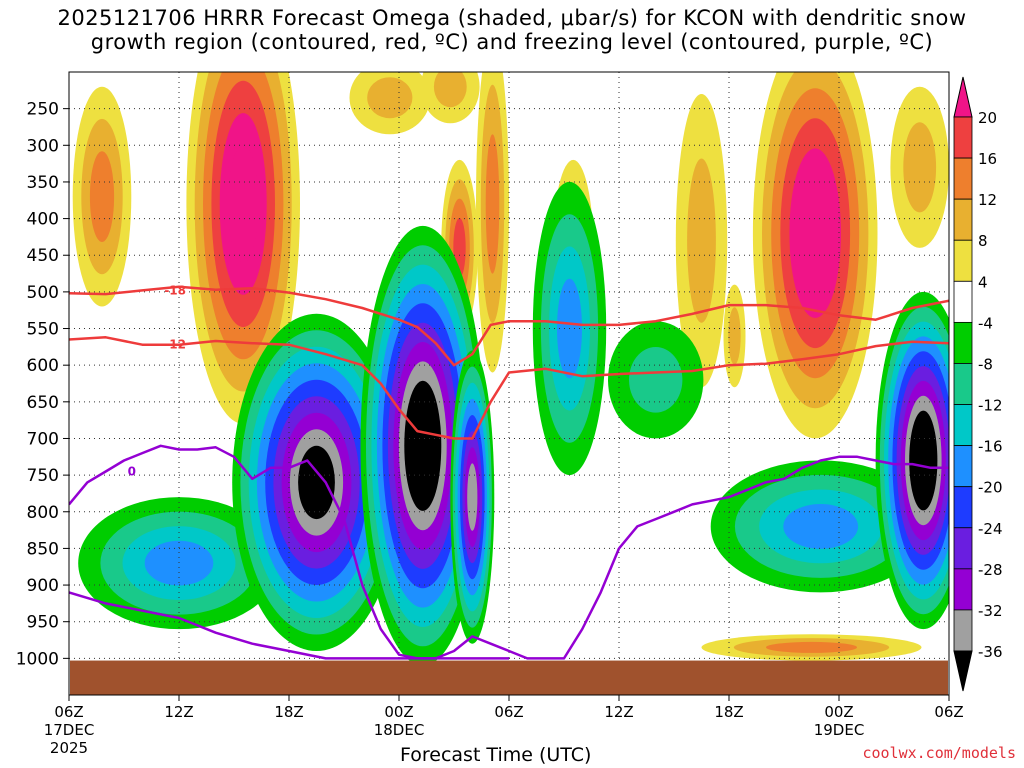 The image size is (1024, 768). Describe the element at coordinates (43, 293) in the screenshot. I see `y-tick-label: 500` at that location.